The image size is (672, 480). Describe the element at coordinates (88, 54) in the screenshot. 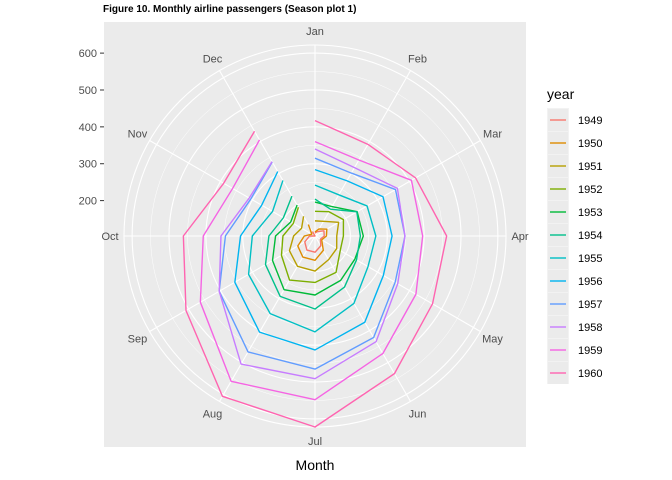

I see `radial-tick-label-600: 600` at that location.